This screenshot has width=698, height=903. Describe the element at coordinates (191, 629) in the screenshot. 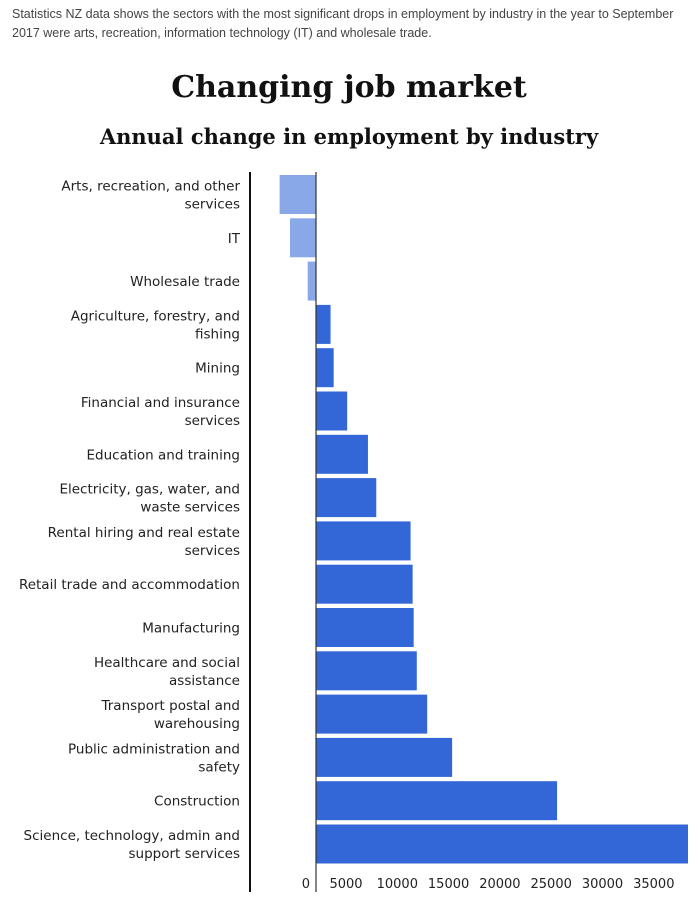

I see `category-label: Manufacturing` at that location.